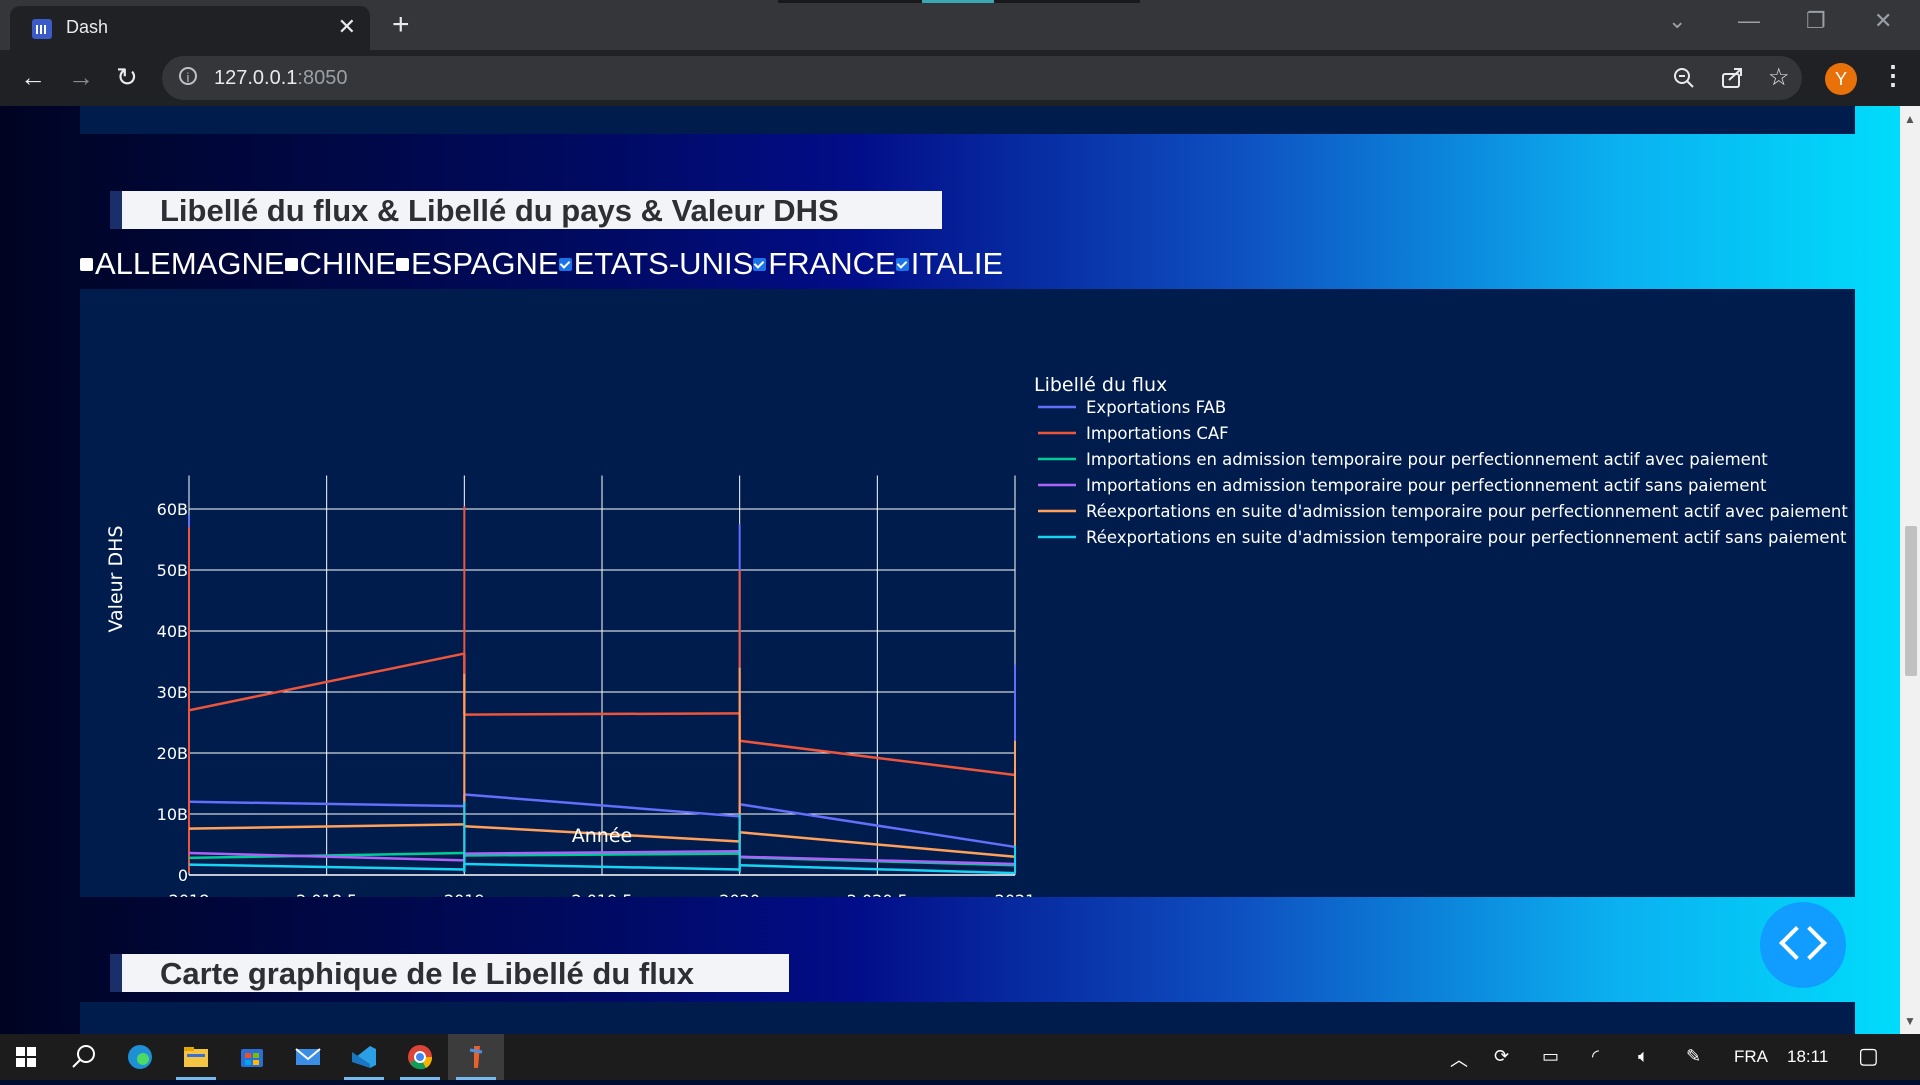  What do you see at coordinates (1910, 119) in the screenshot?
I see `scroll-up-icon: ▲` at bounding box center [1910, 119].